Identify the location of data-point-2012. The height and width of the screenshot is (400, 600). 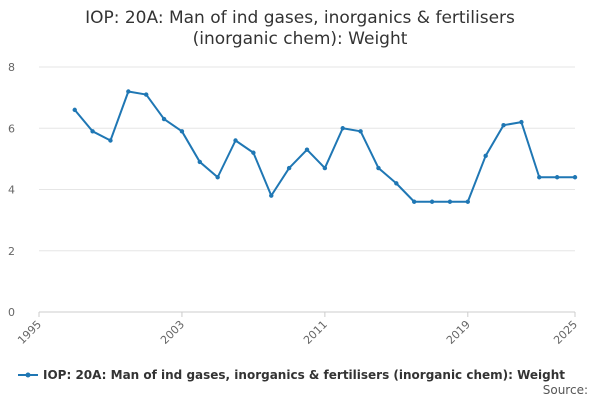
(342, 128).